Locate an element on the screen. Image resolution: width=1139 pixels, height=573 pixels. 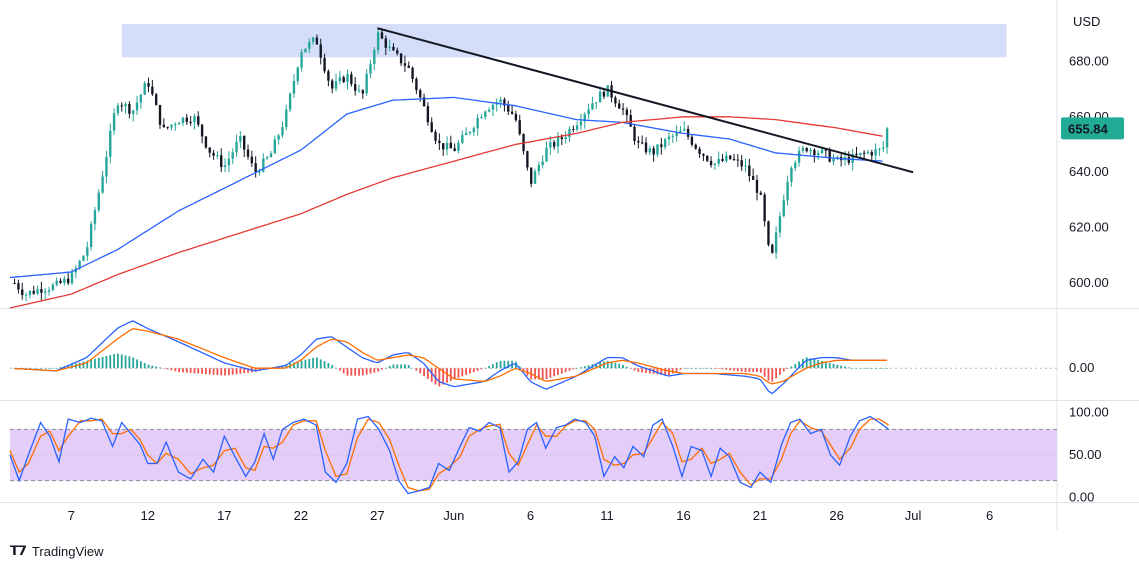
price-tick-label: 680.00 is located at coordinates (1089, 60).